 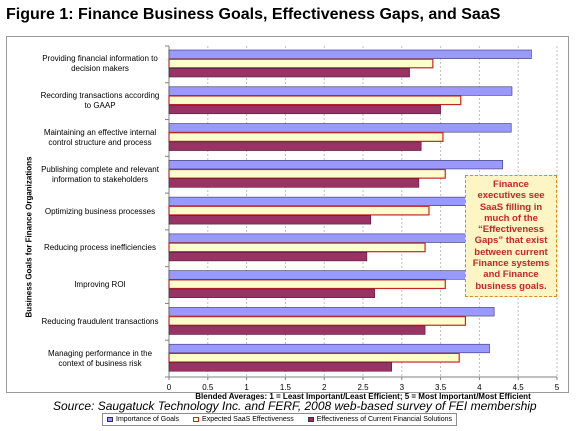 I want to click on legend-swatch-saas, so click(x=196, y=419).